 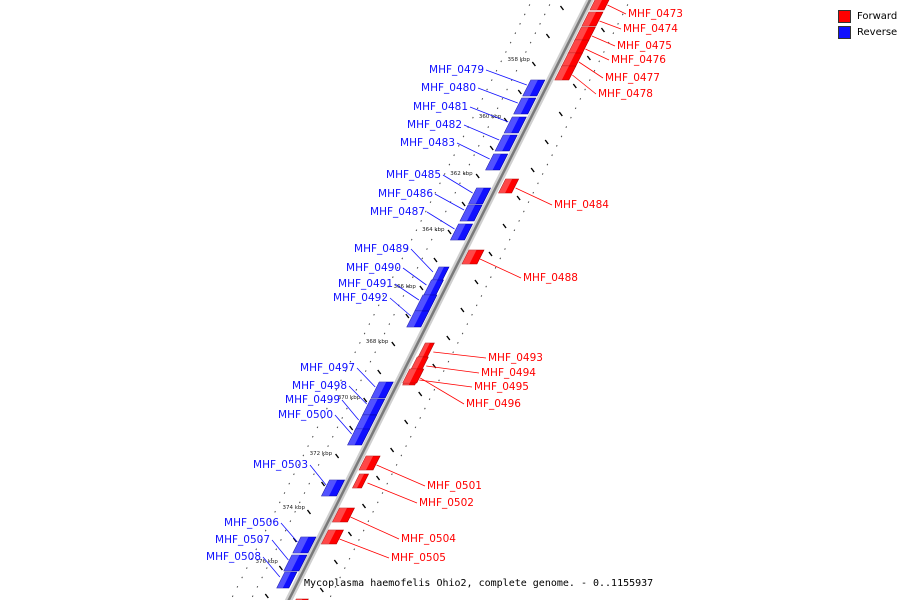 What do you see at coordinates (867, 16) in the screenshot?
I see `legend-forward: Forward` at bounding box center [867, 16].